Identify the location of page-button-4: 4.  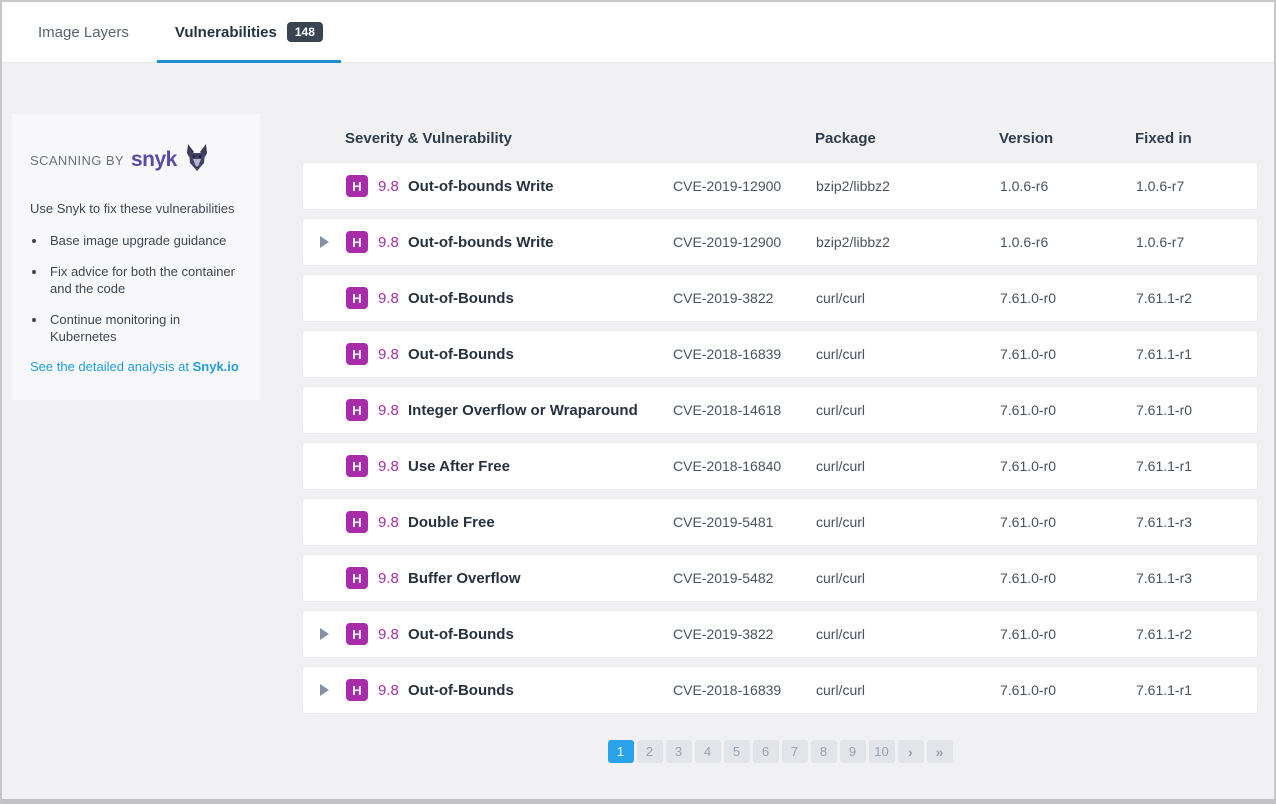
(707, 751).